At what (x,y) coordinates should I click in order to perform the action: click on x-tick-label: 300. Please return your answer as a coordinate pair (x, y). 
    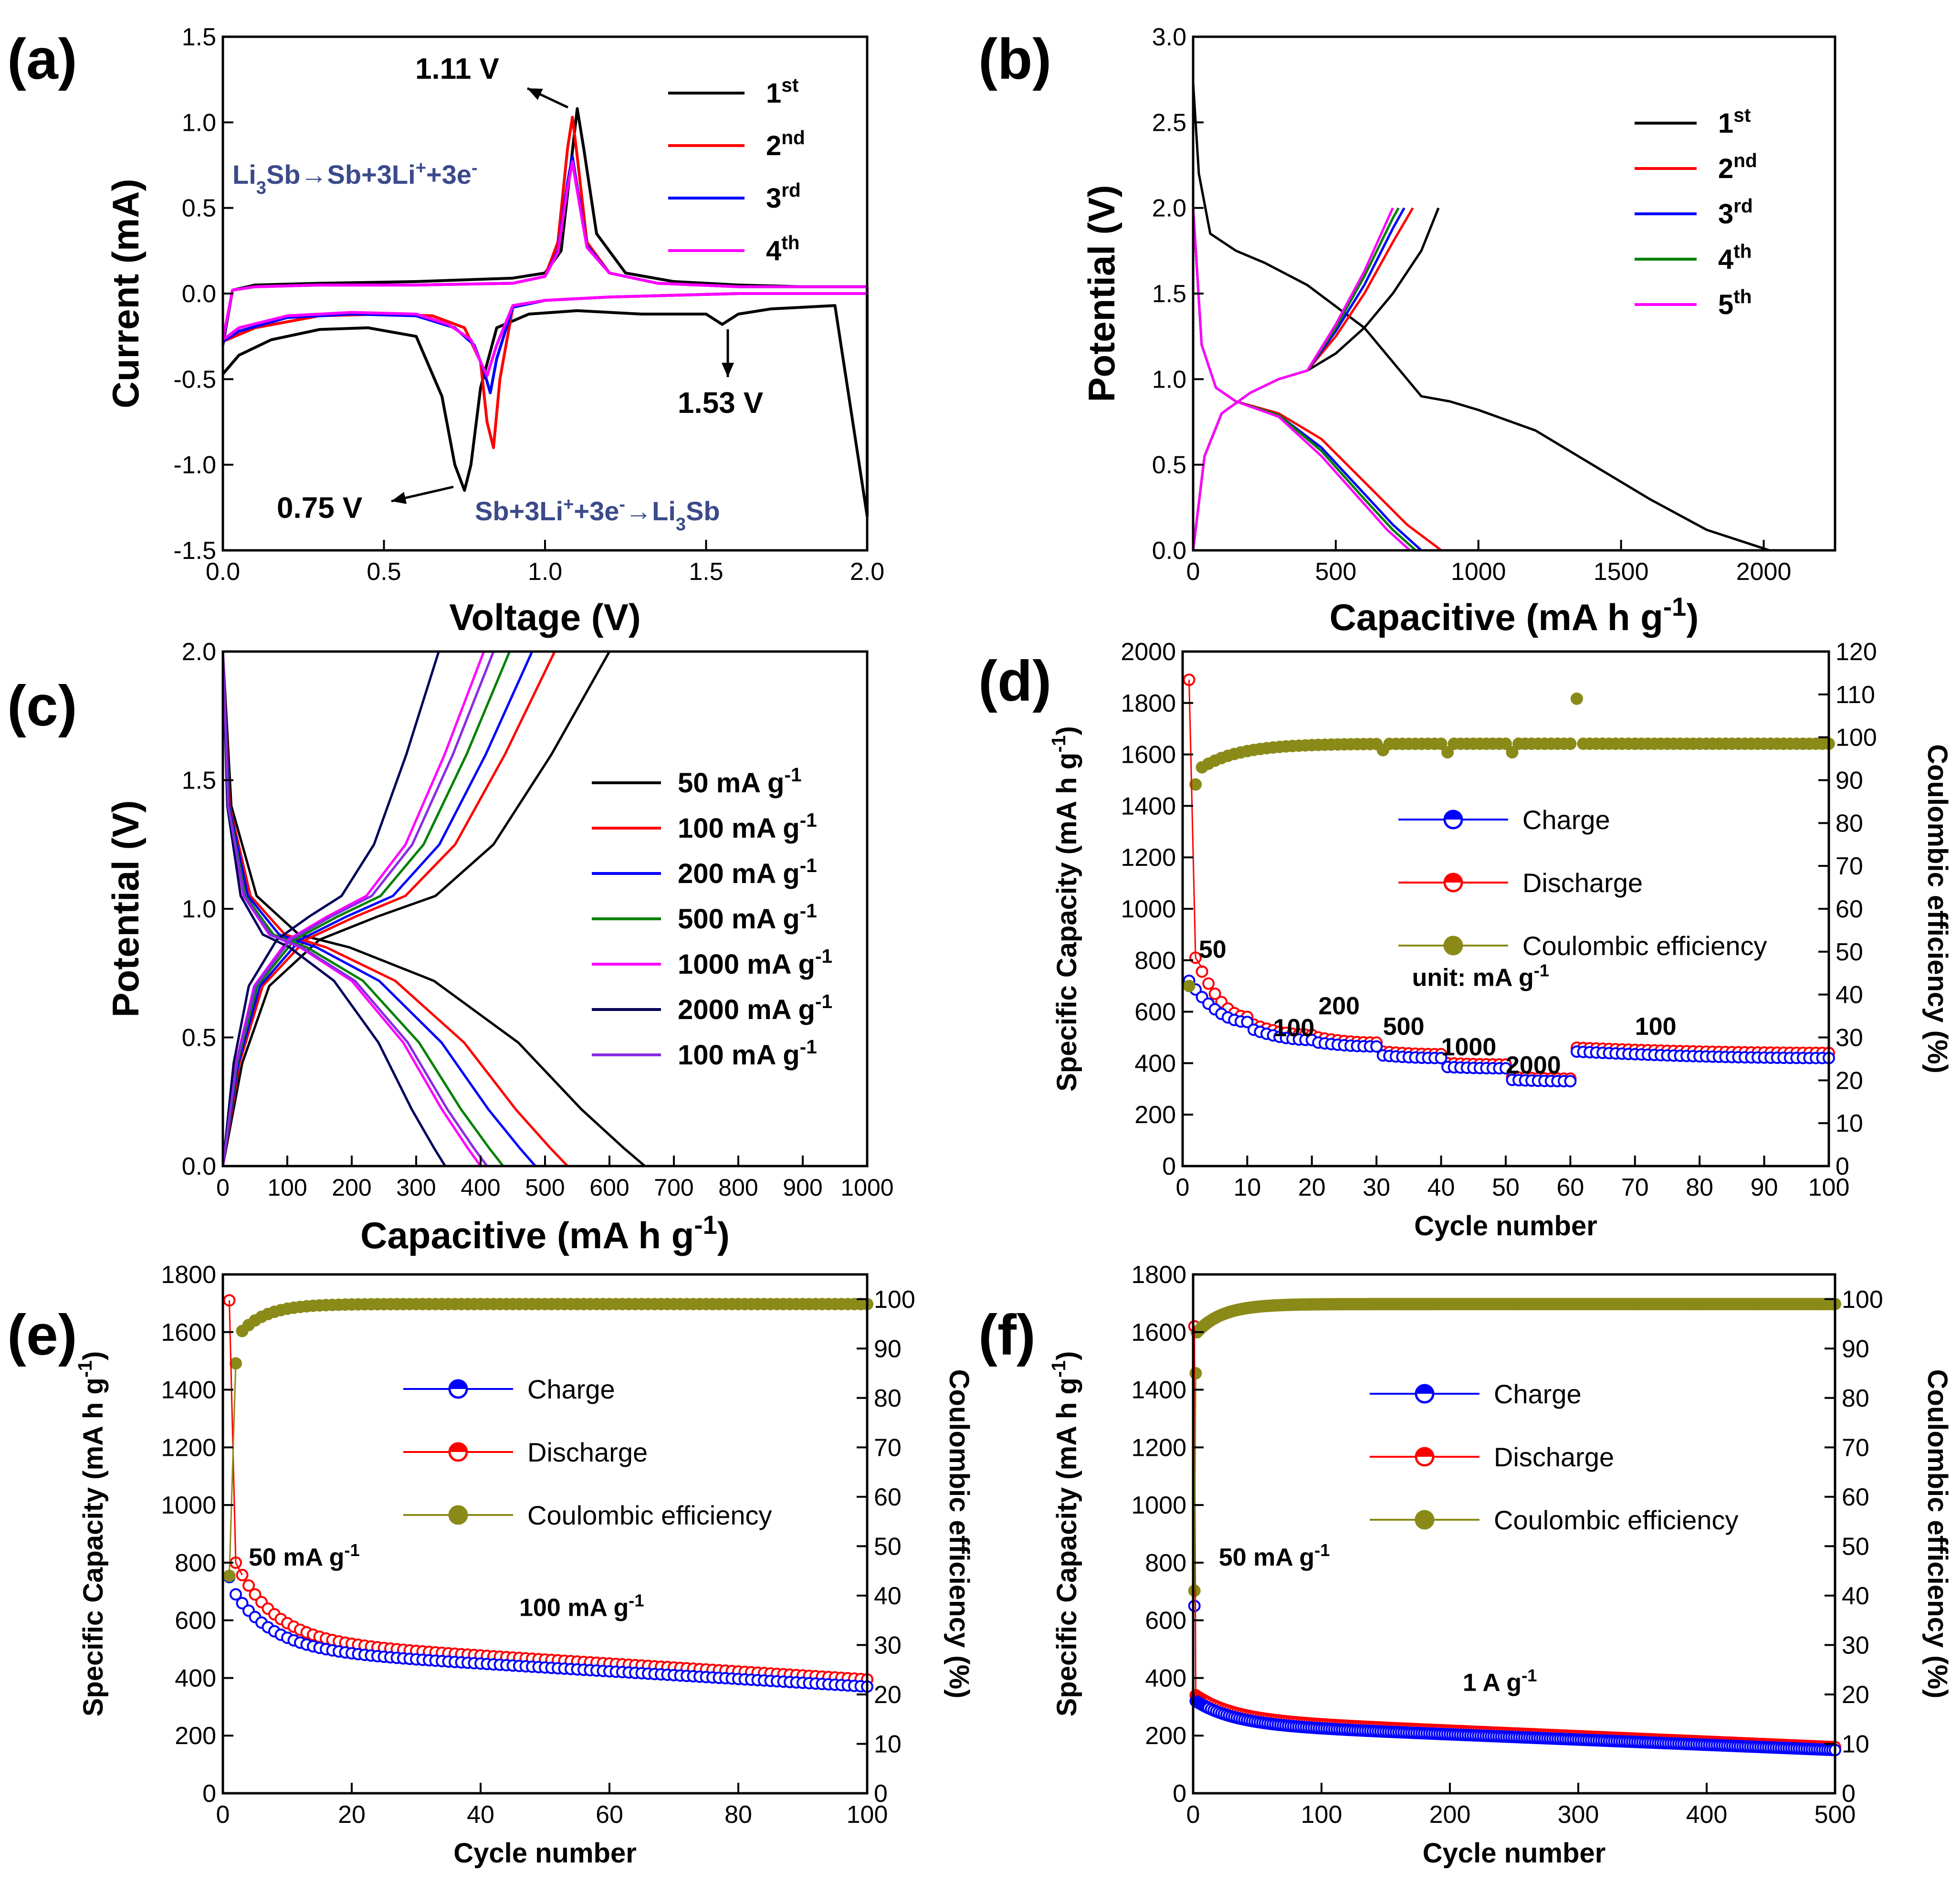
    Looking at the image, I should click on (1578, 1815).